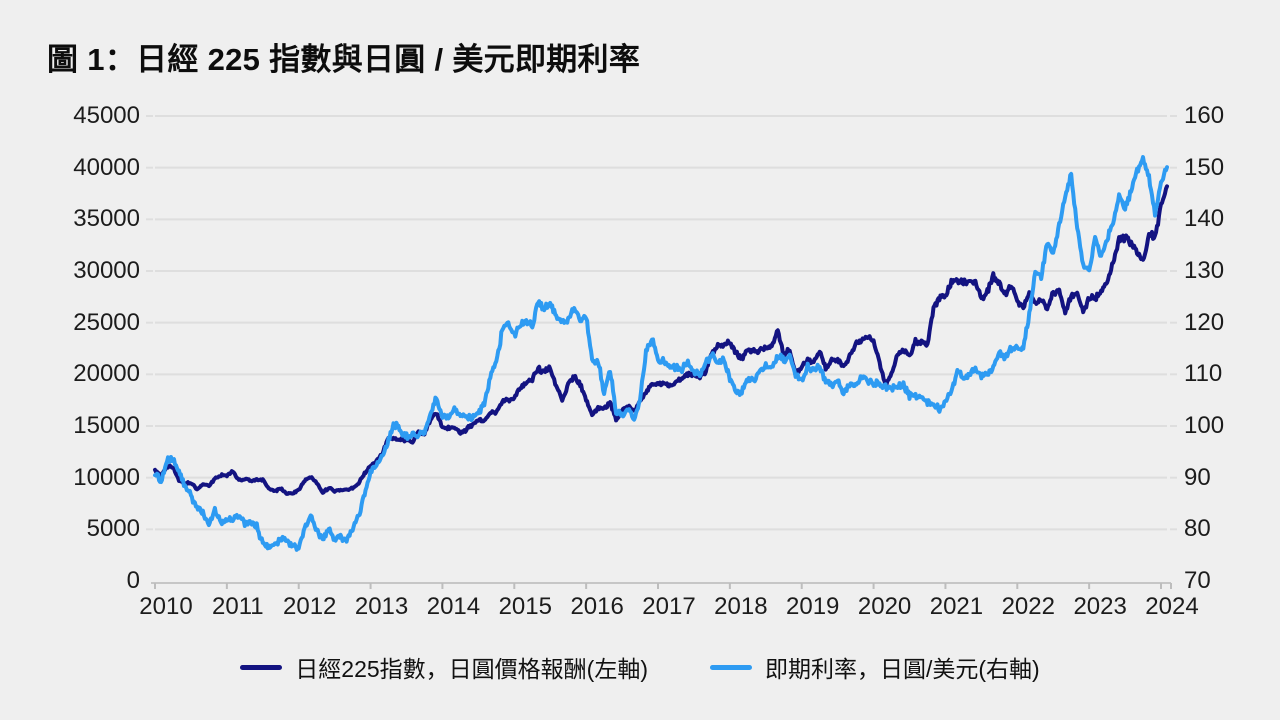 The width and height of the screenshot is (1280, 720). Describe the element at coordinates (1204, 270) in the screenshot. I see `y-axis-right-tick-label: 130` at that location.